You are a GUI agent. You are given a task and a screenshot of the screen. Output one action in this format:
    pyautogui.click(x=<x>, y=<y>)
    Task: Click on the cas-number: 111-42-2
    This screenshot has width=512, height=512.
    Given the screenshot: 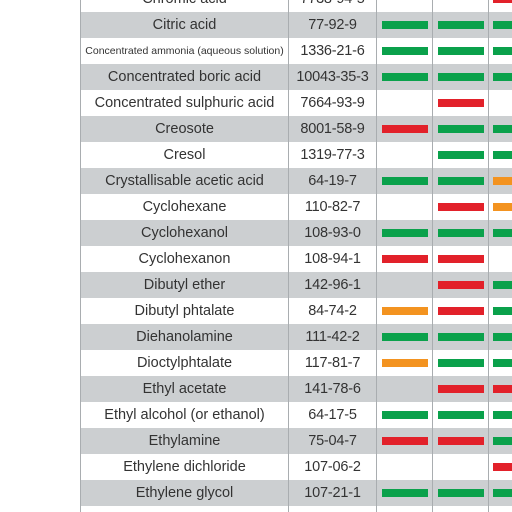 What is the action you would take?
    pyautogui.click(x=332, y=337)
    